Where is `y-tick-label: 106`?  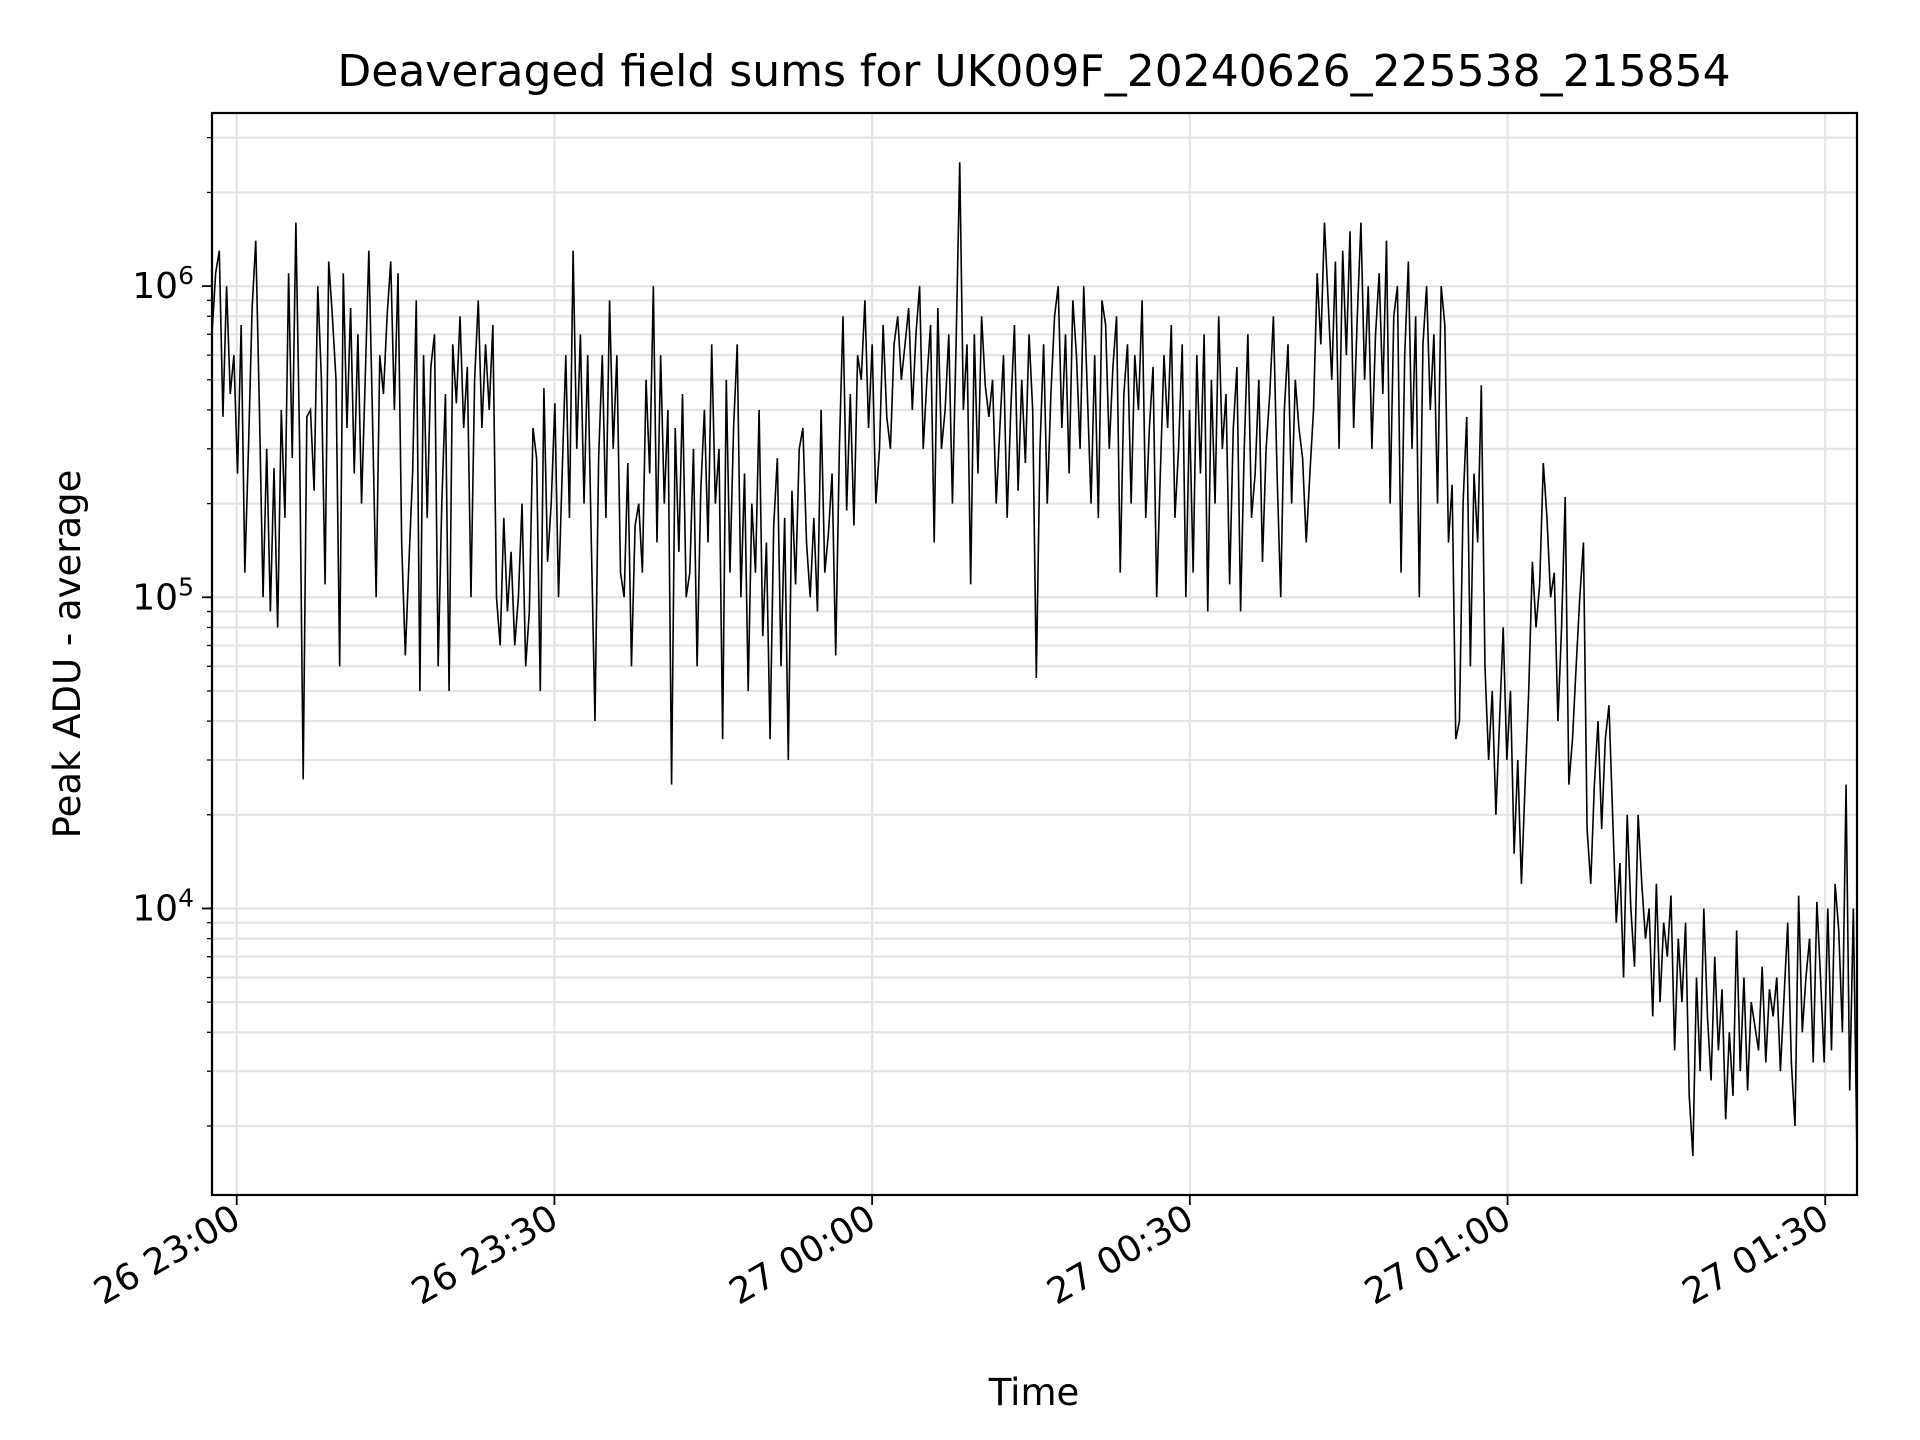
y-tick-label: 106 is located at coordinates (163, 284).